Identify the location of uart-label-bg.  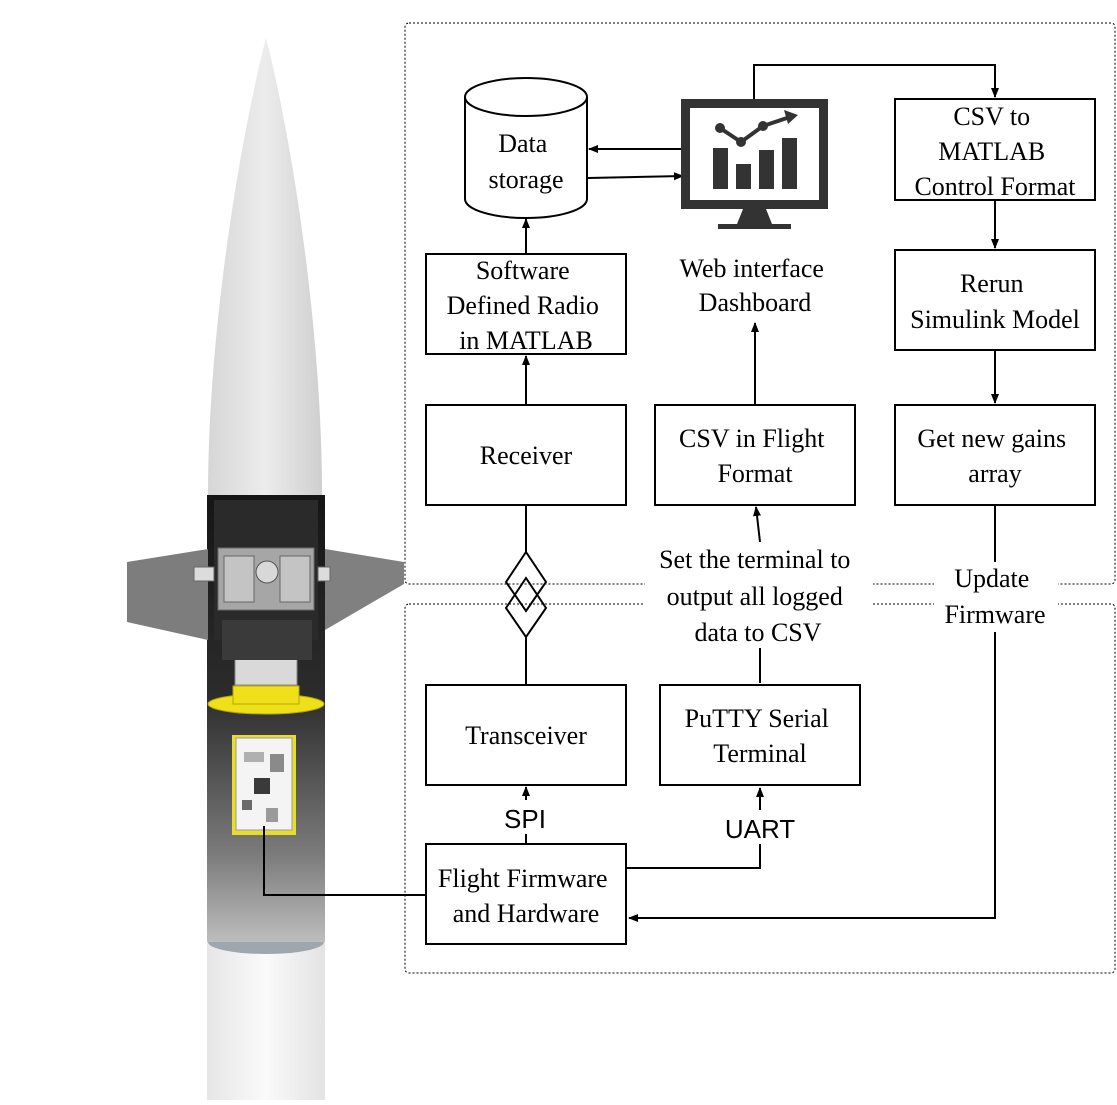
(760, 827).